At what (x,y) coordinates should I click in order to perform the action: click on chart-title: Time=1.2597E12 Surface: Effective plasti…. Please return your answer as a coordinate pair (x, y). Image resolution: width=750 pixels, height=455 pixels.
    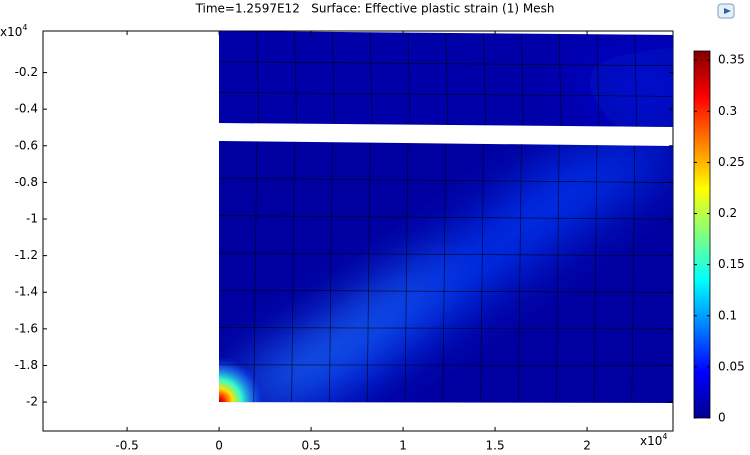
    Looking at the image, I should click on (375, 9).